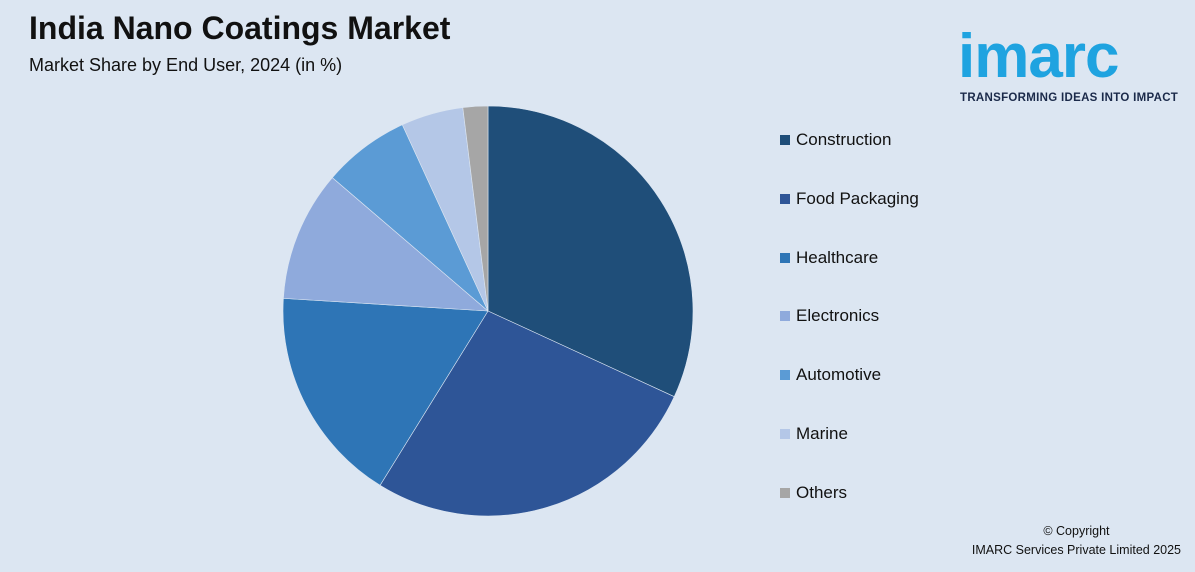 The width and height of the screenshot is (1195, 572). I want to click on pie-slice-construction, so click(590, 251).